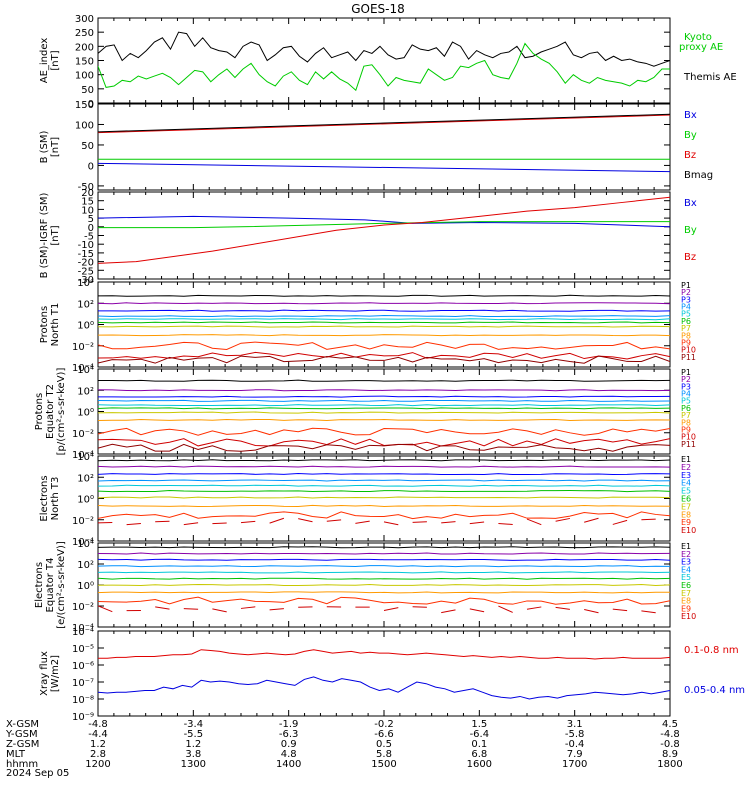 This screenshot has height=804, width=750. I want to click on legend-label: 0.05-0.4 nm, so click(714, 690).